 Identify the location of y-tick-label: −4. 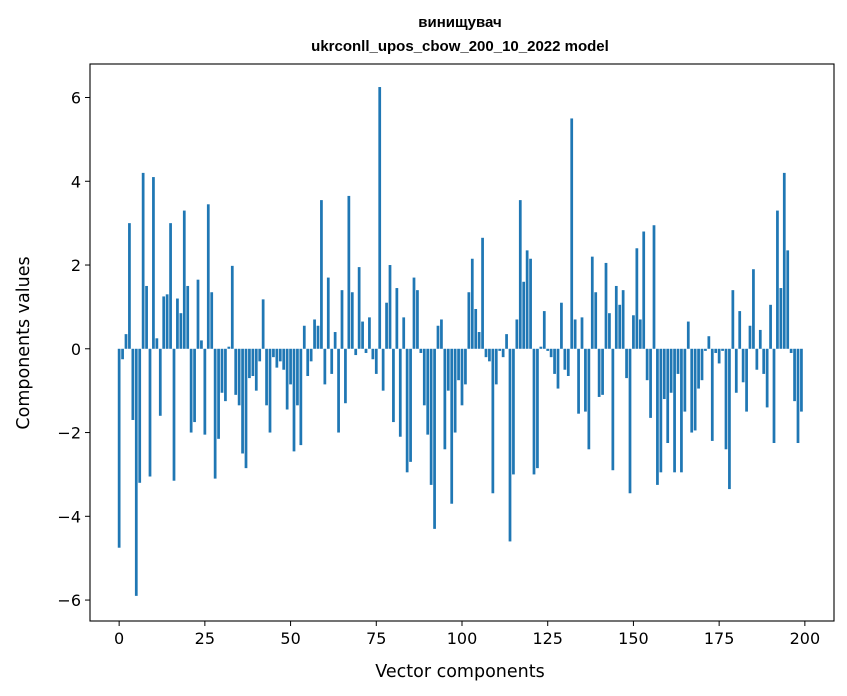
(69, 516).